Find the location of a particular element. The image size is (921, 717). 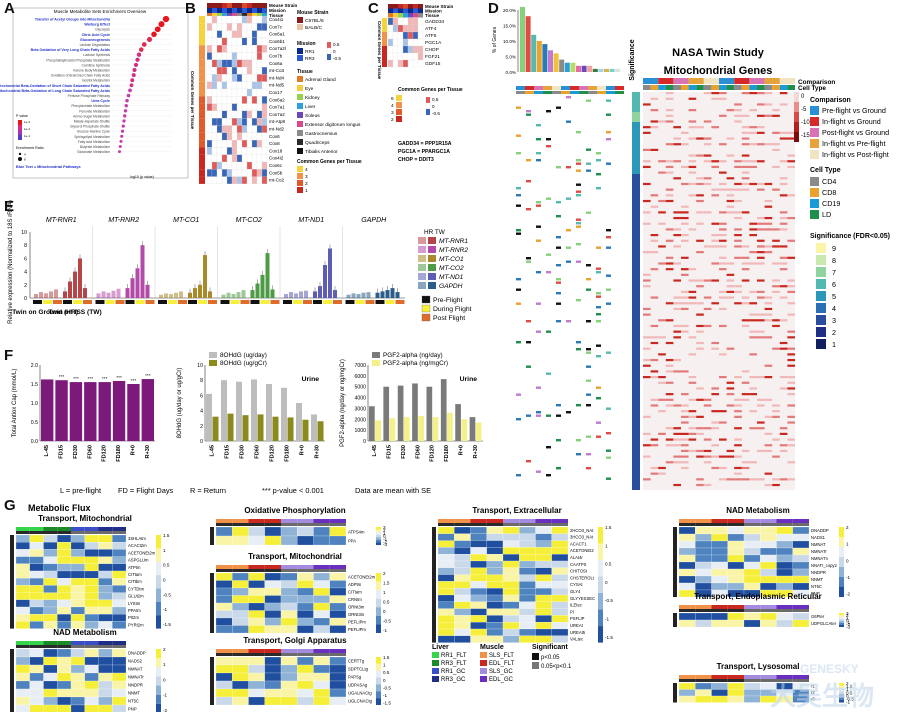

panel-g-scale-tick: -0.5 is located at coordinates (387, 621).